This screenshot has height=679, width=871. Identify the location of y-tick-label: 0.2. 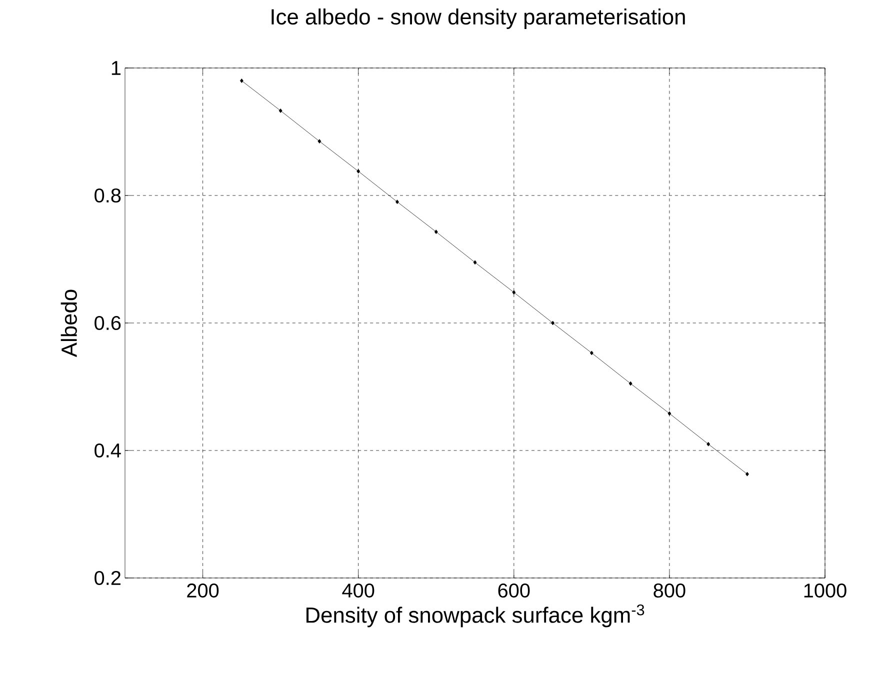
(107, 578).